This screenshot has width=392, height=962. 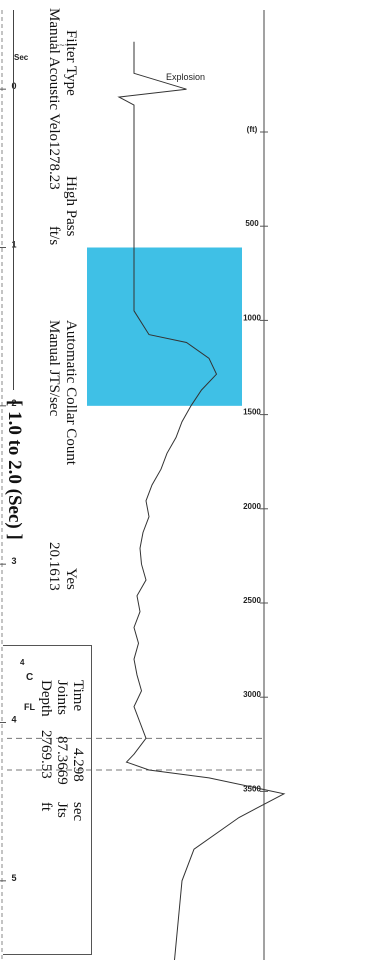 What do you see at coordinates (13, 403) in the screenshot?
I see `time-tick-label: 2` at bounding box center [13, 403].